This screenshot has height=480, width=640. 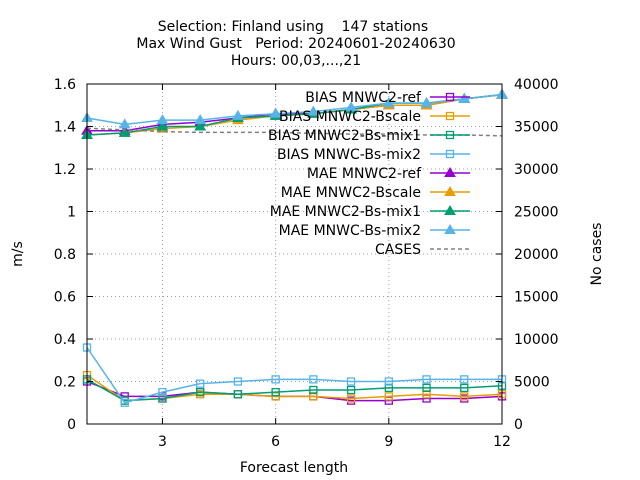 What do you see at coordinates (65, 340) in the screenshot?
I see `y-tick-label-2: 0.4` at bounding box center [65, 340].